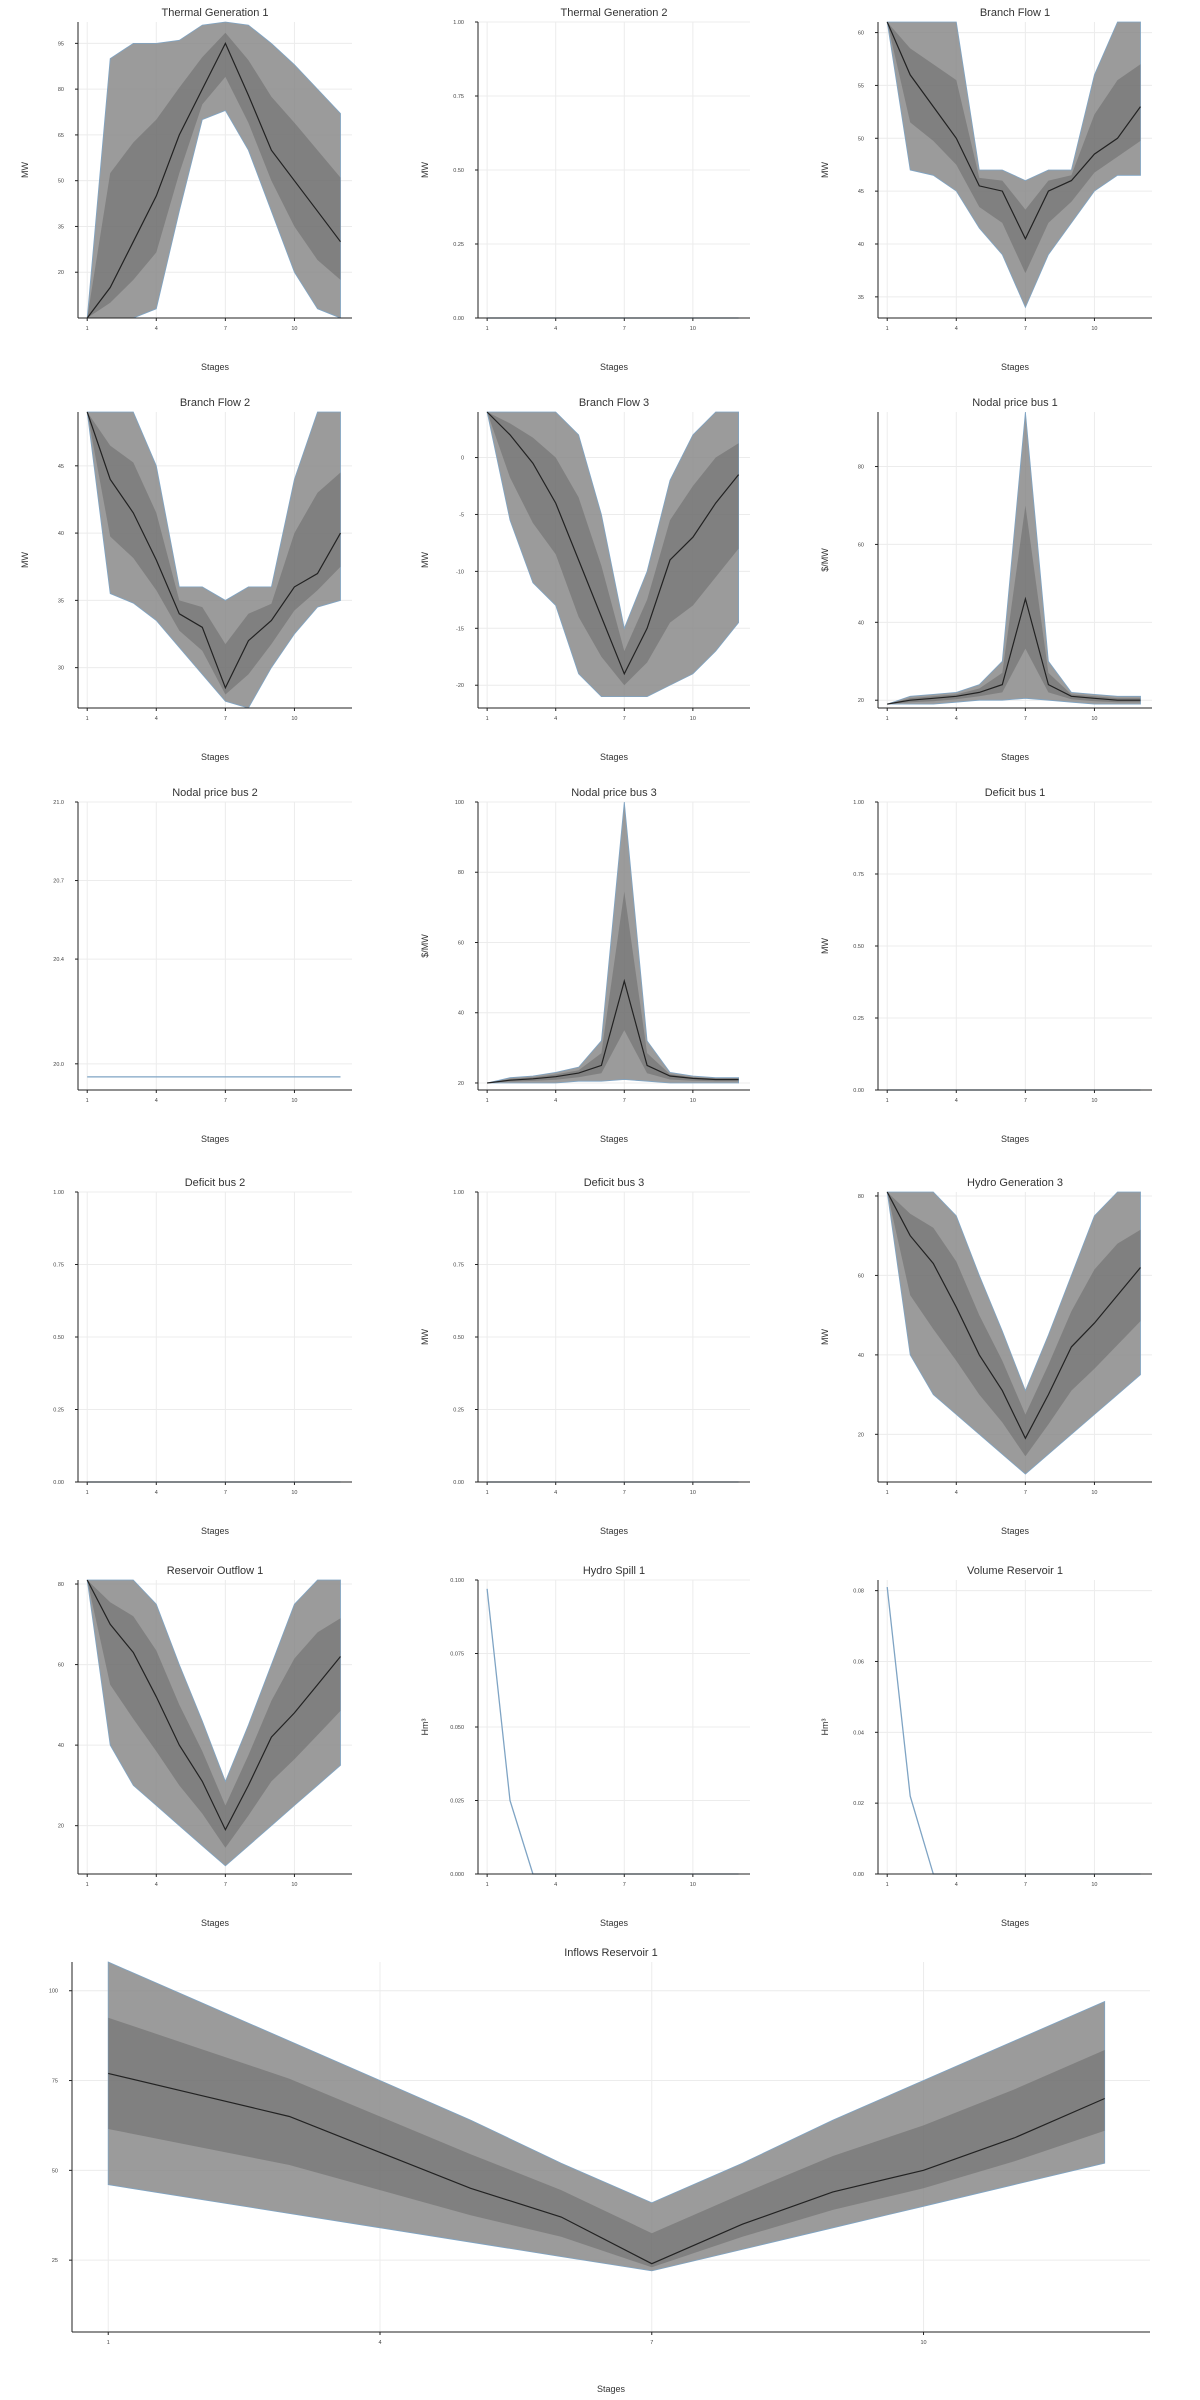 The width and height of the screenshot is (1200, 2400). What do you see at coordinates (614, 1183) in the screenshot?
I see `chart-title: Deficit bus 3` at bounding box center [614, 1183].